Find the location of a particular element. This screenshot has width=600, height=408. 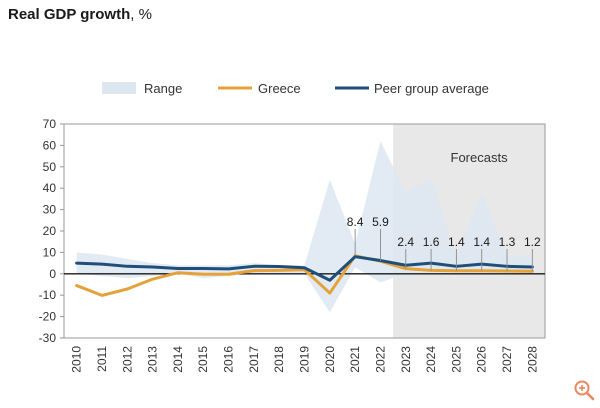

legend-label-peer: Peer group average is located at coordinates (431, 88).